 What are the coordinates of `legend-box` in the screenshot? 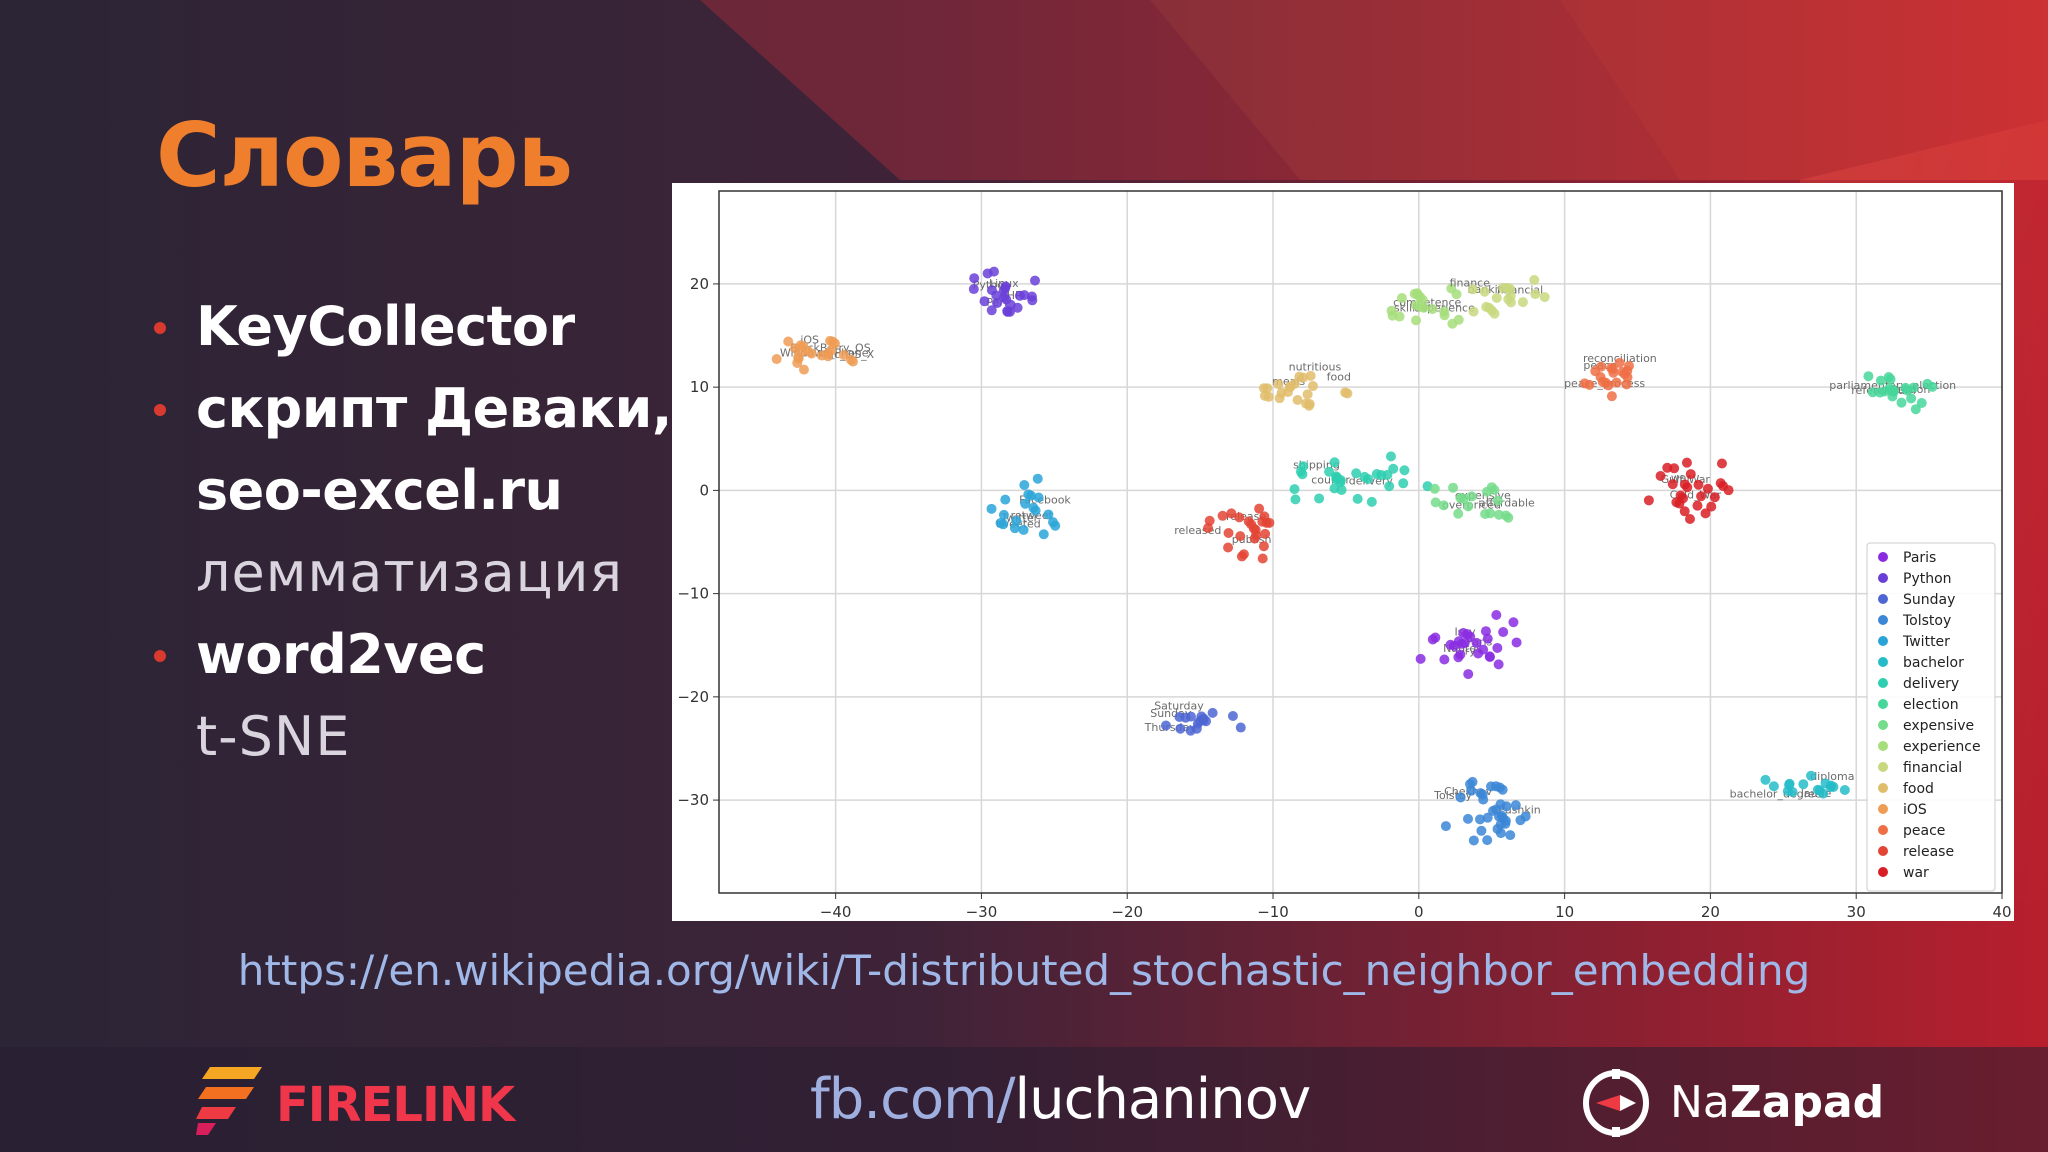 It's located at (1931, 717).